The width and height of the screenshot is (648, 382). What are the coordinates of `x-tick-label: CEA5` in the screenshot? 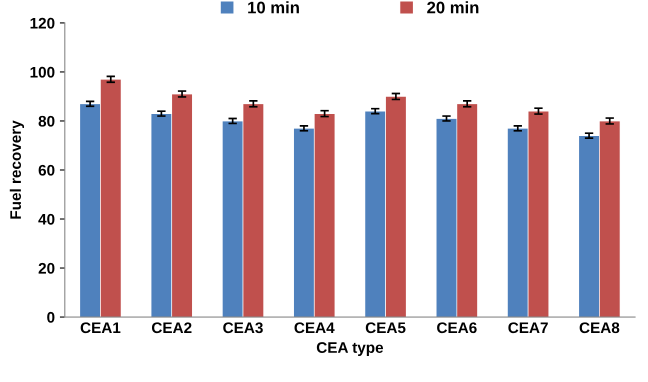 It's located at (386, 328).